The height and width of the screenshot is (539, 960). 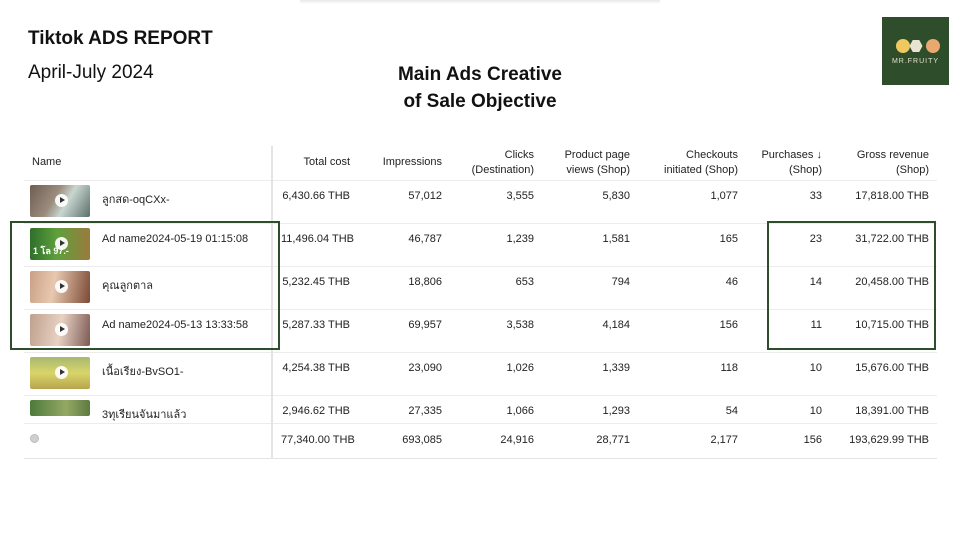 I want to click on column-header-checkouts: Checkouts initiated (Shop), so click(x=692, y=163).